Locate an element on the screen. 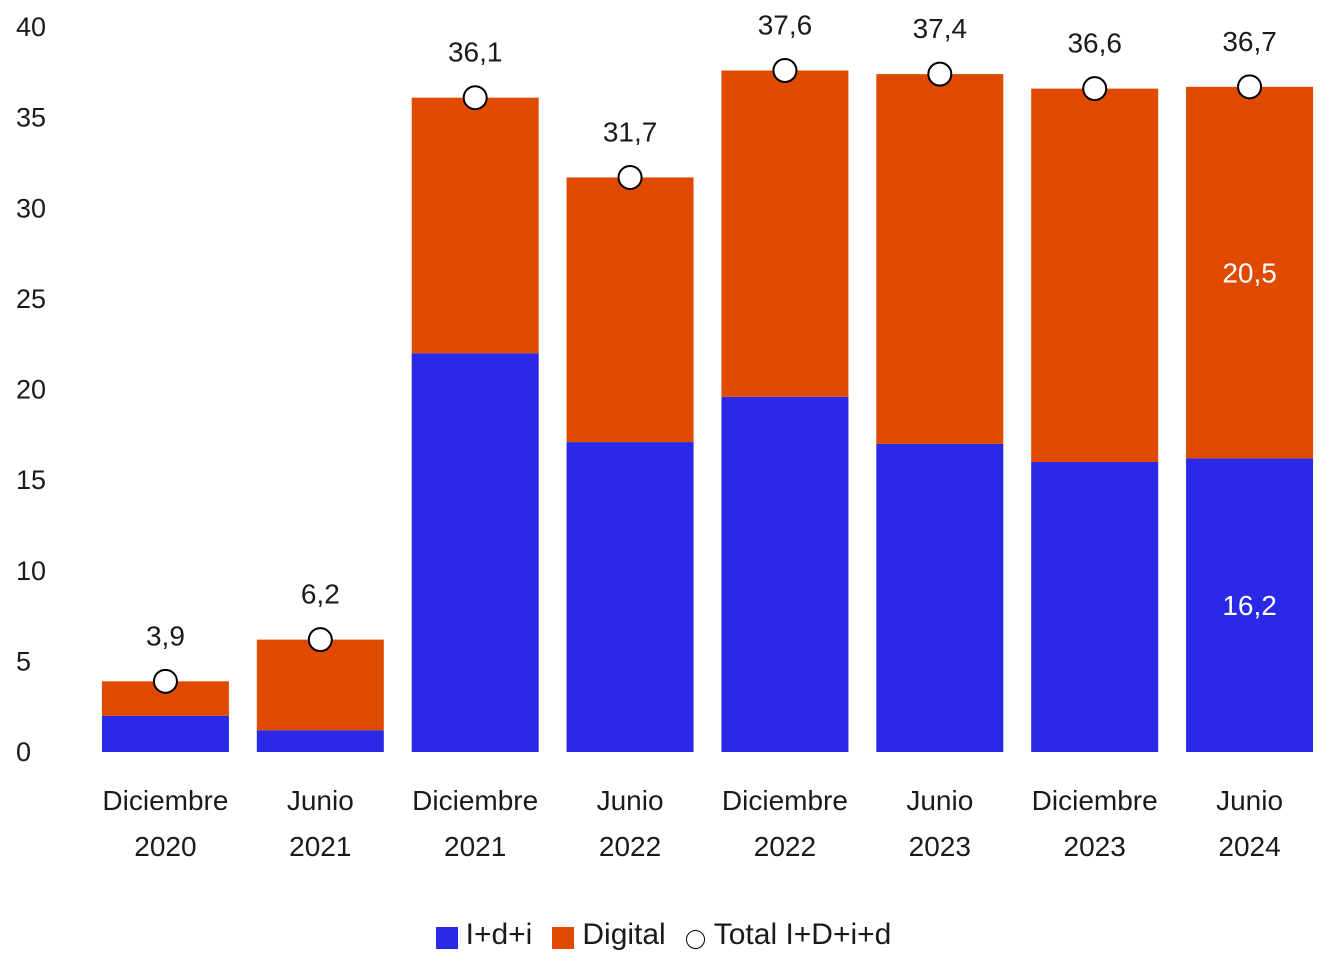 The width and height of the screenshot is (1327, 953). legend-circle-icon is located at coordinates (695, 939).